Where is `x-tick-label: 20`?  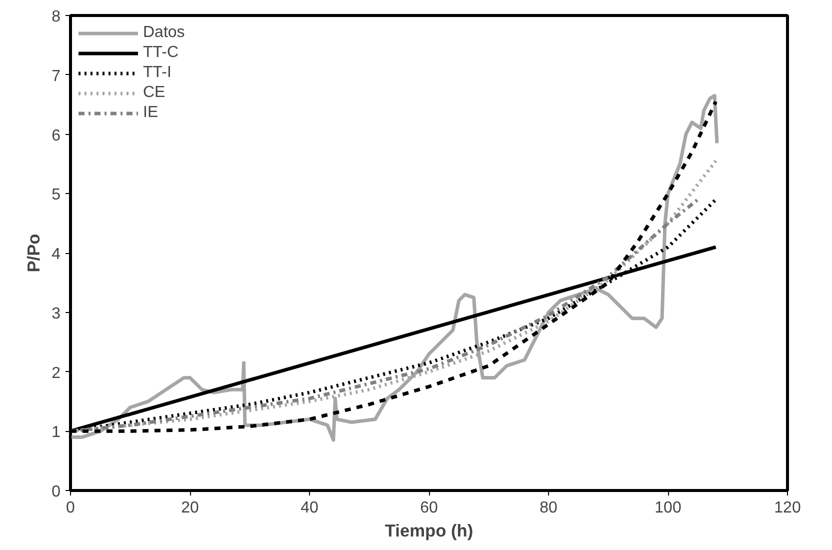 x-tick-label: 20 is located at coordinates (190, 508).